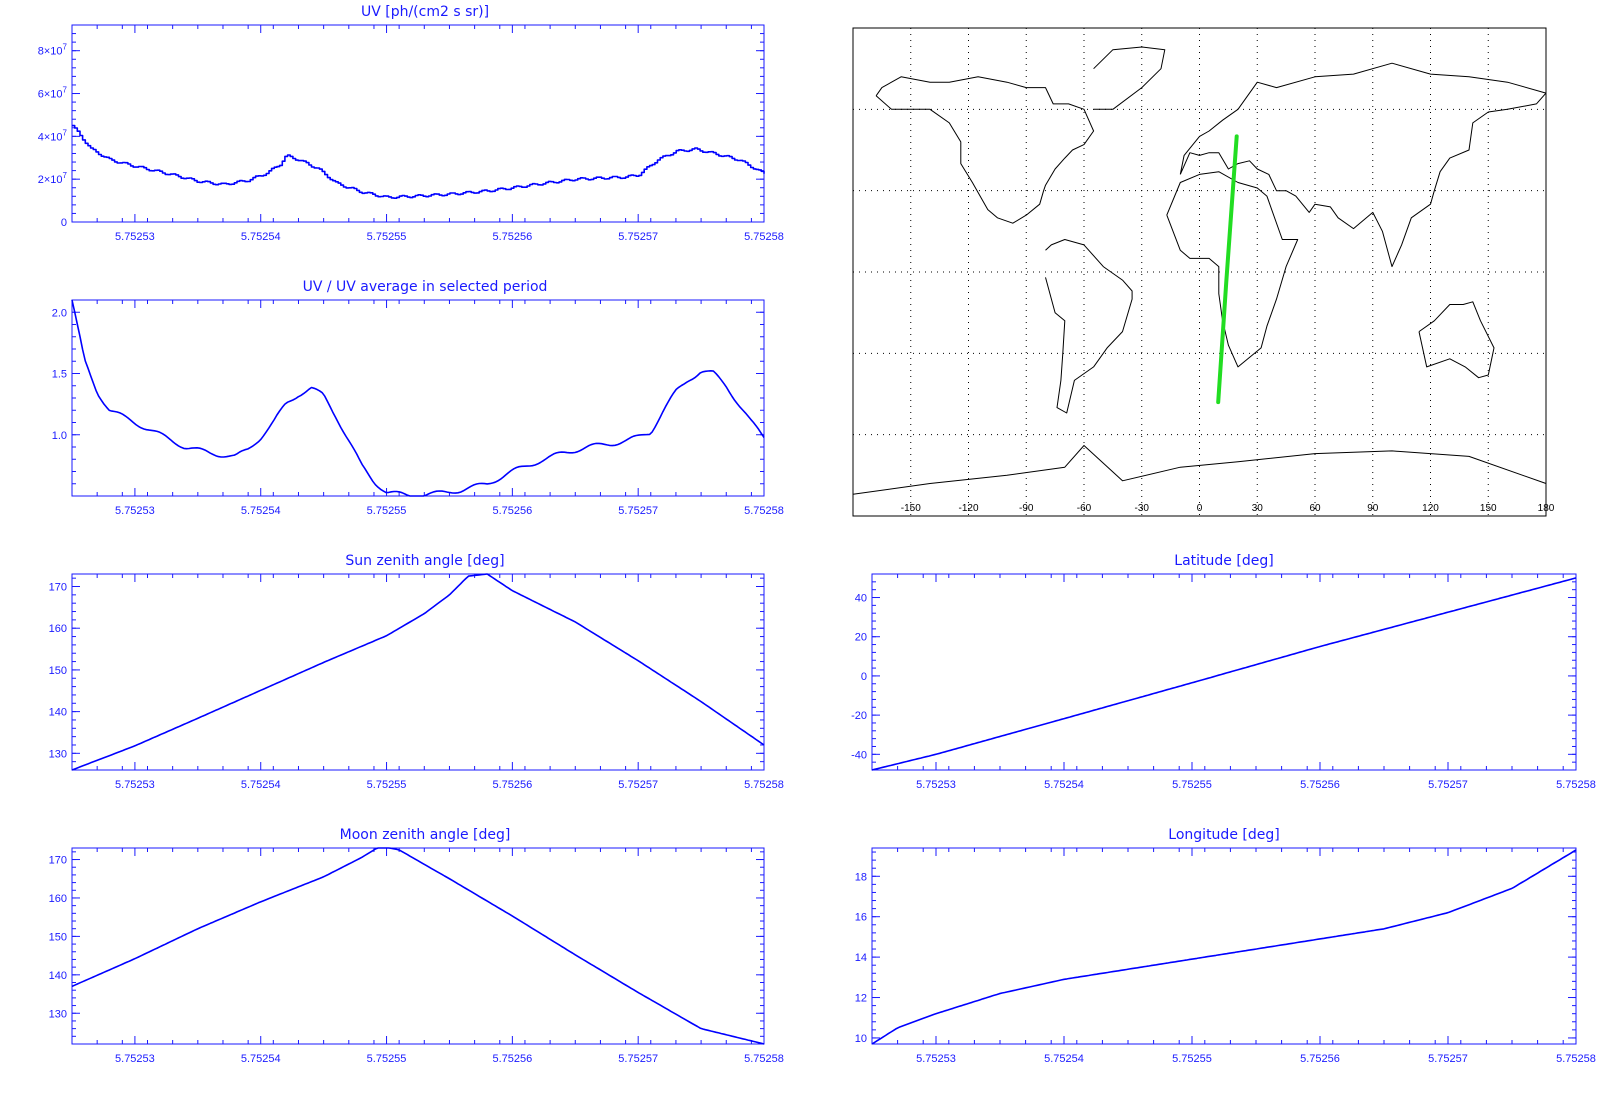  I want to click on y-tick-label: 6×10⁷, so click(53, 93).